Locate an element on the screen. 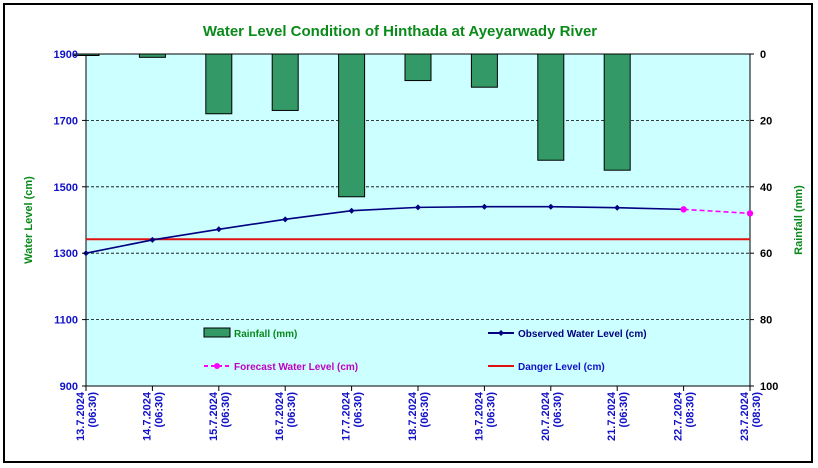  forecast-series is located at coordinates (717, 211).